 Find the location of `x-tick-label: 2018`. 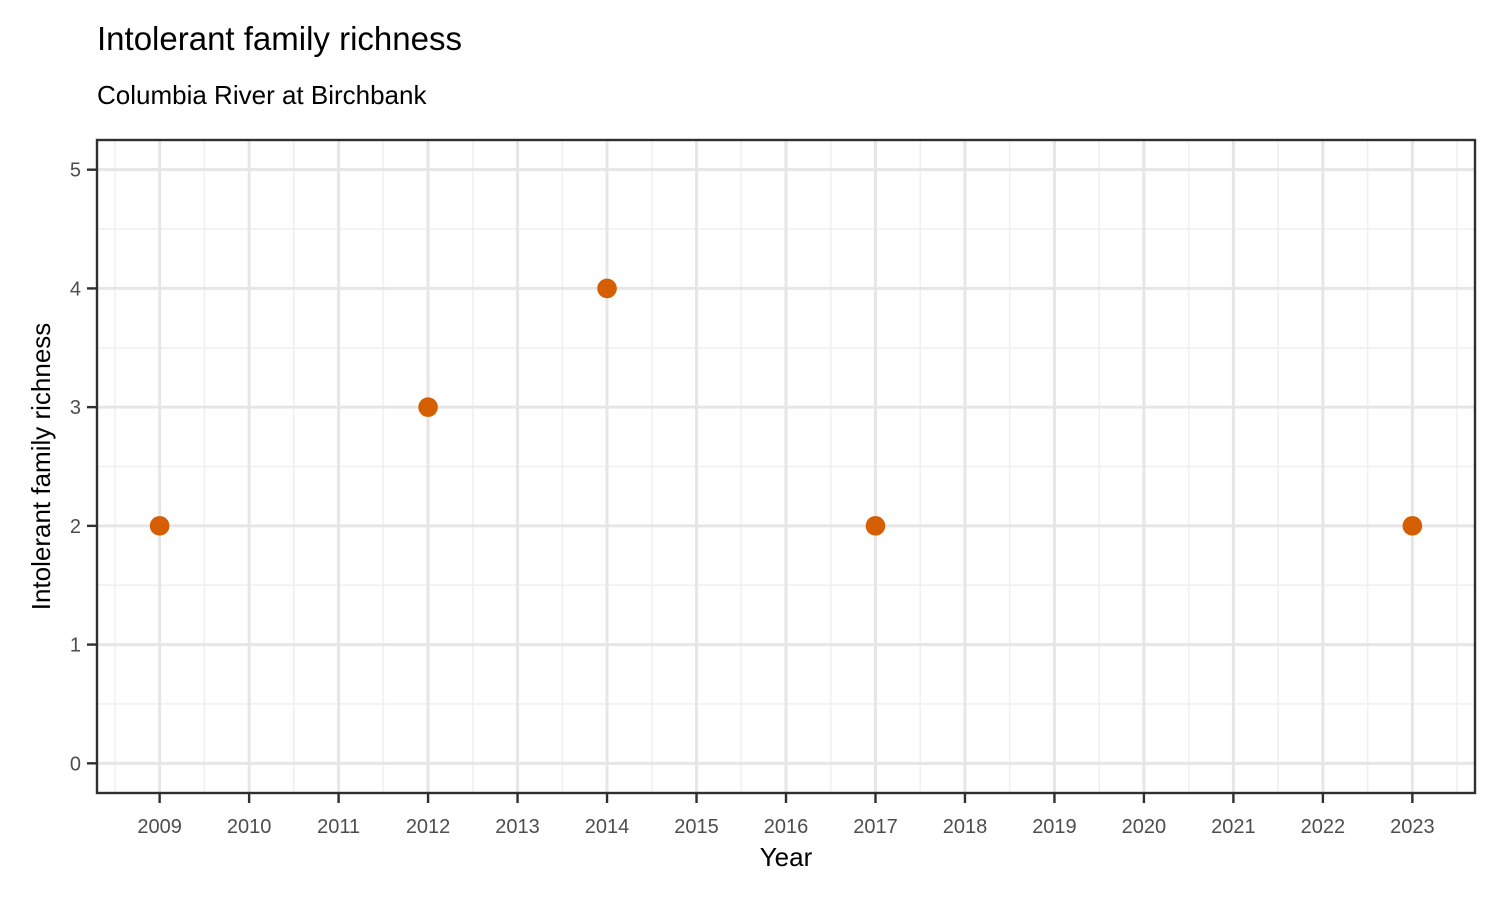

x-tick-label: 2018 is located at coordinates (965, 827).